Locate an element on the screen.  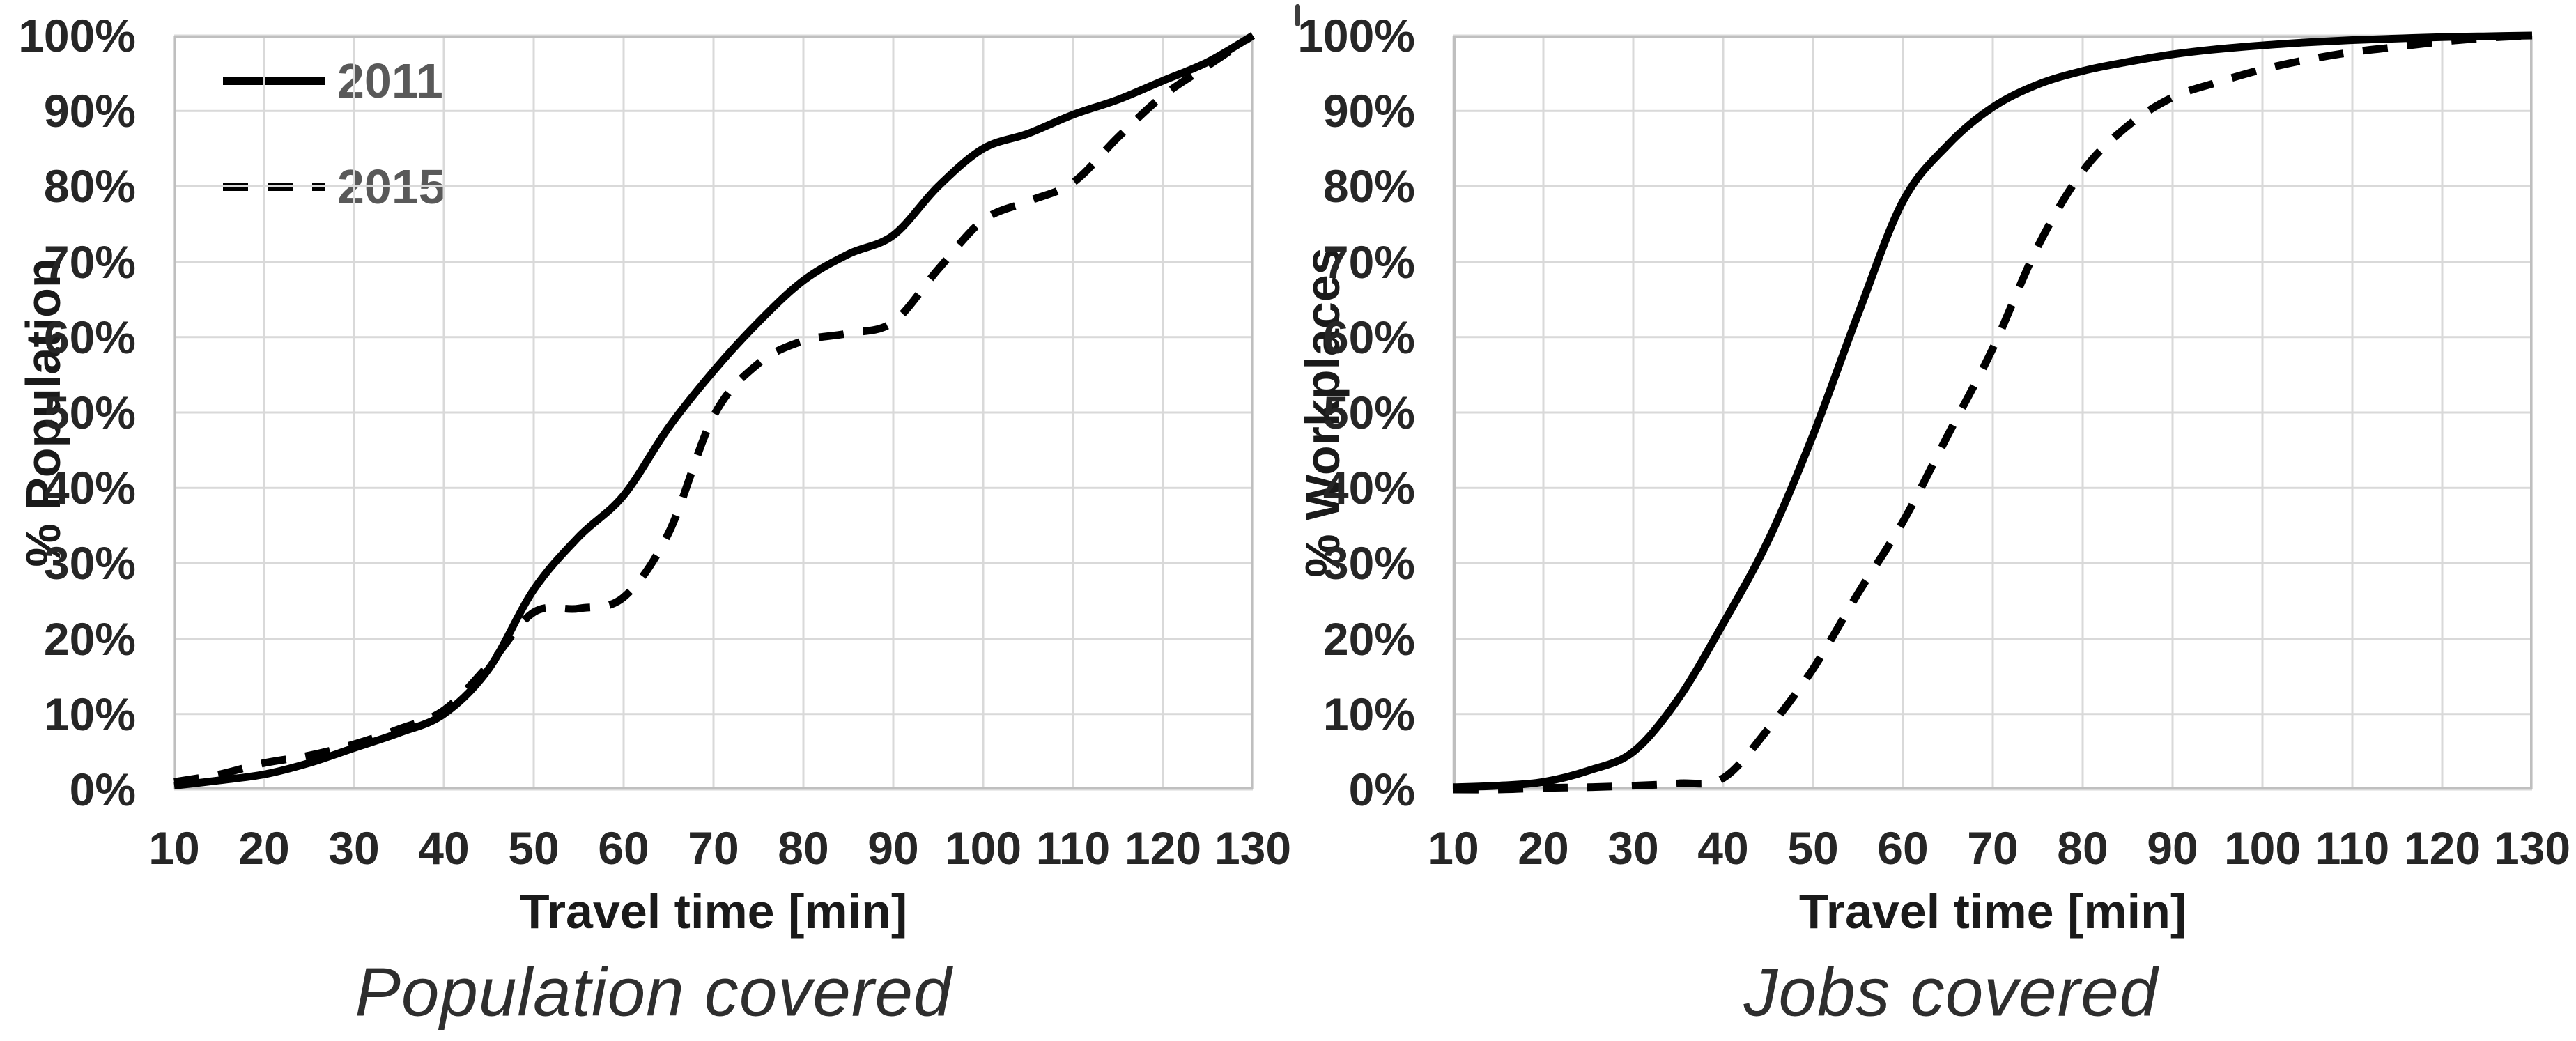
jobs-x-tick-label: 80 is located at coordinates (2082, 848).